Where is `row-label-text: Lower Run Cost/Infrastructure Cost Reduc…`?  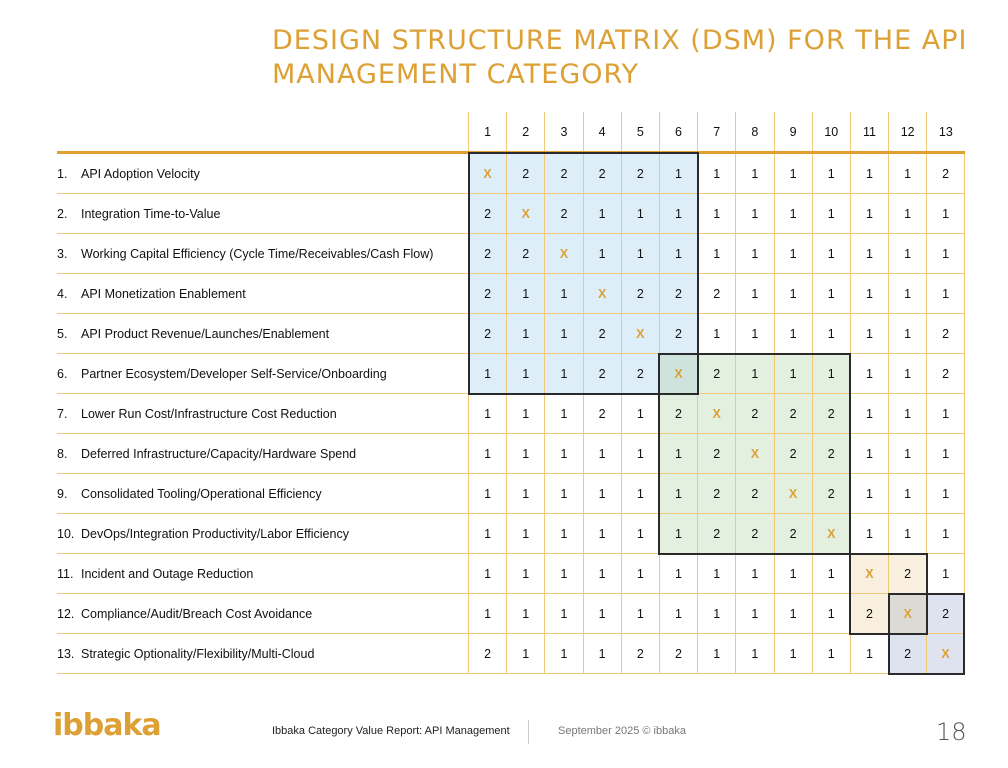
row-label-text: Lower Run Cost/Infrastructure Cost Reduc… is located at coordinates (209, 413).